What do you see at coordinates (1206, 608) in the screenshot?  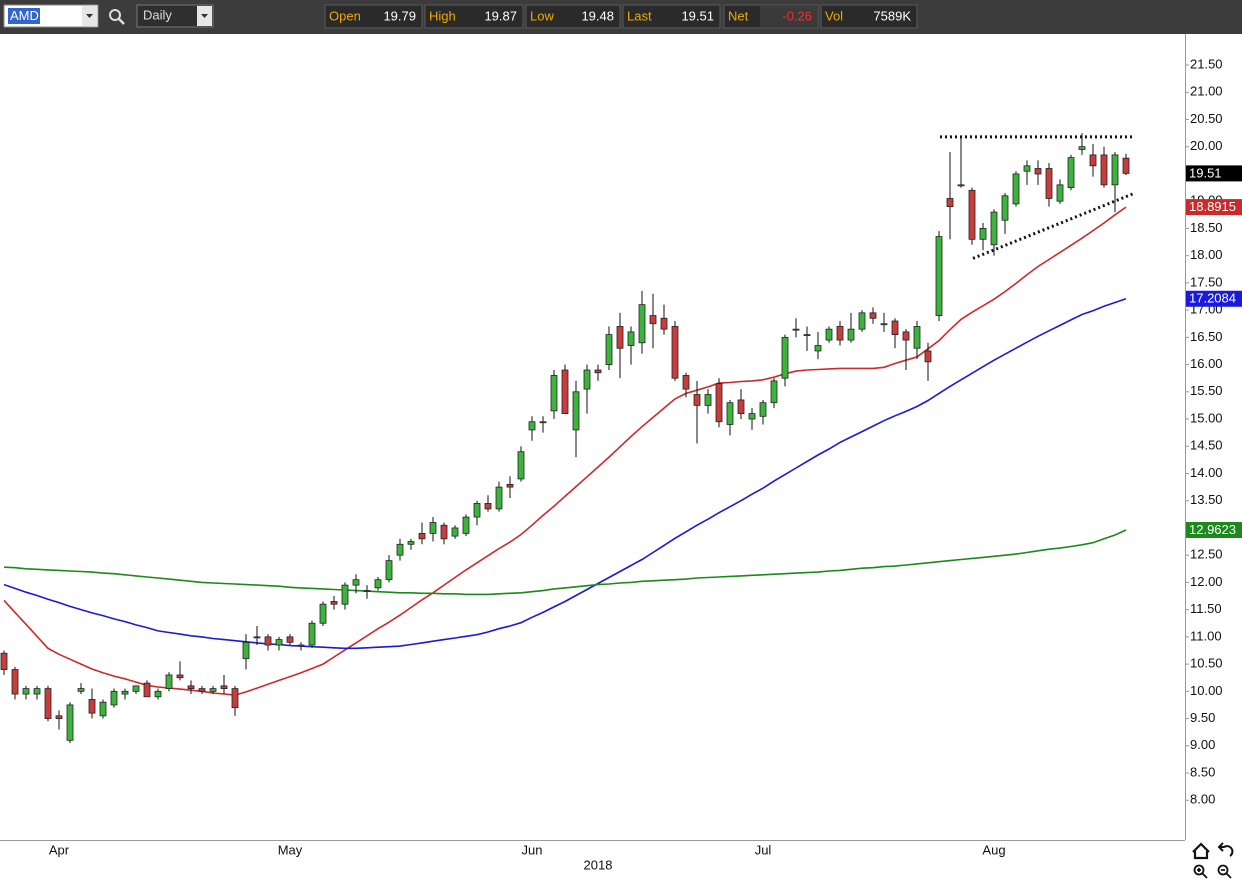 I see `y-tick-label: 11.50` at bounding box center [1206, 608].